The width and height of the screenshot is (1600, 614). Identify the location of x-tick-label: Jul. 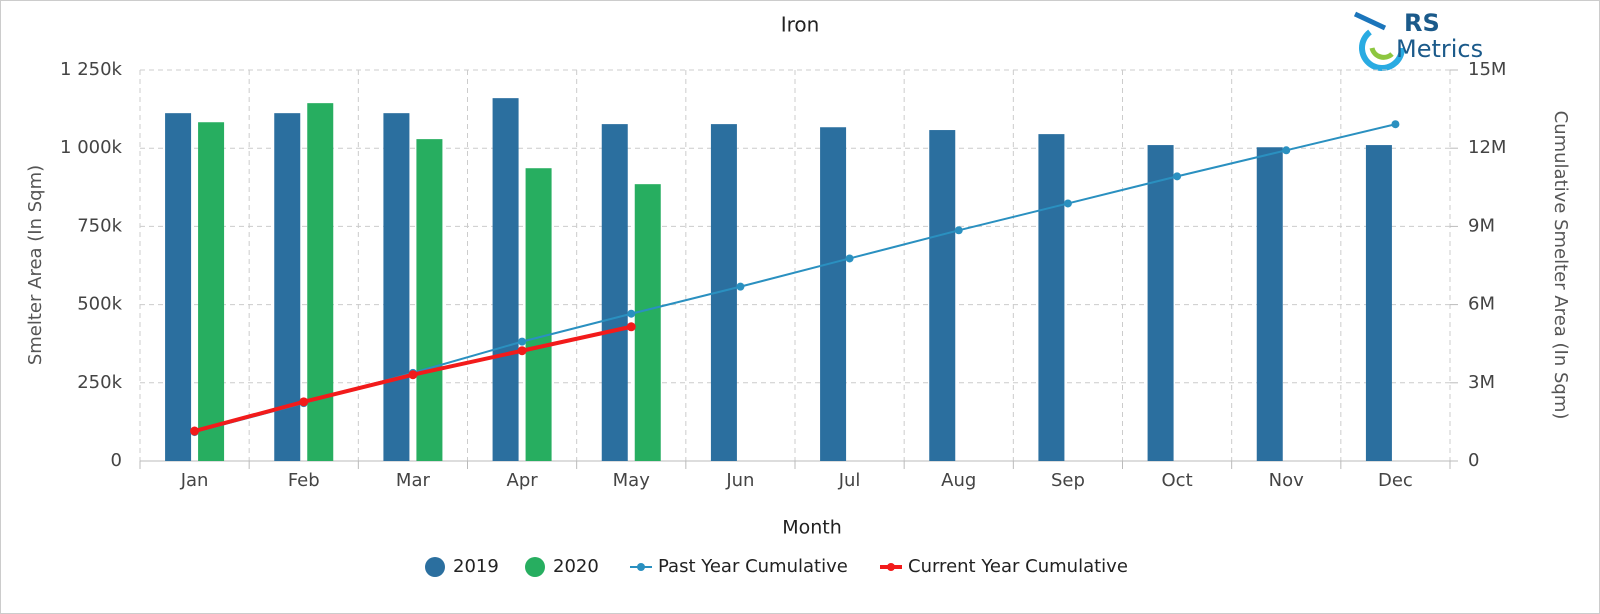
(849, 480).